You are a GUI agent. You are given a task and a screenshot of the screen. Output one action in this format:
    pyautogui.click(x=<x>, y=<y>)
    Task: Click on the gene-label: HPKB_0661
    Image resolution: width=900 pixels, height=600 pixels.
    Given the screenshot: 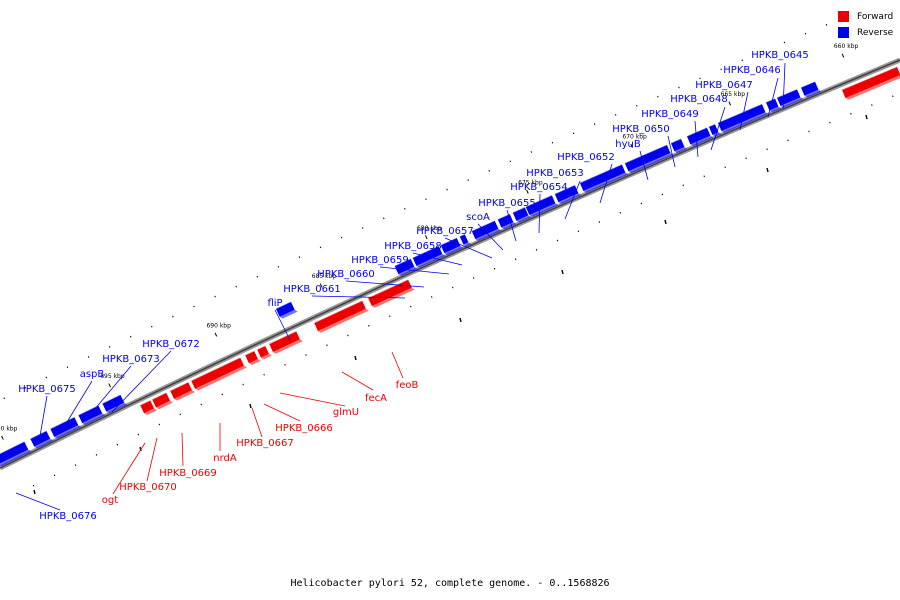 What is the action you would take?
    pyautogui.click(x=311, y=289)
    